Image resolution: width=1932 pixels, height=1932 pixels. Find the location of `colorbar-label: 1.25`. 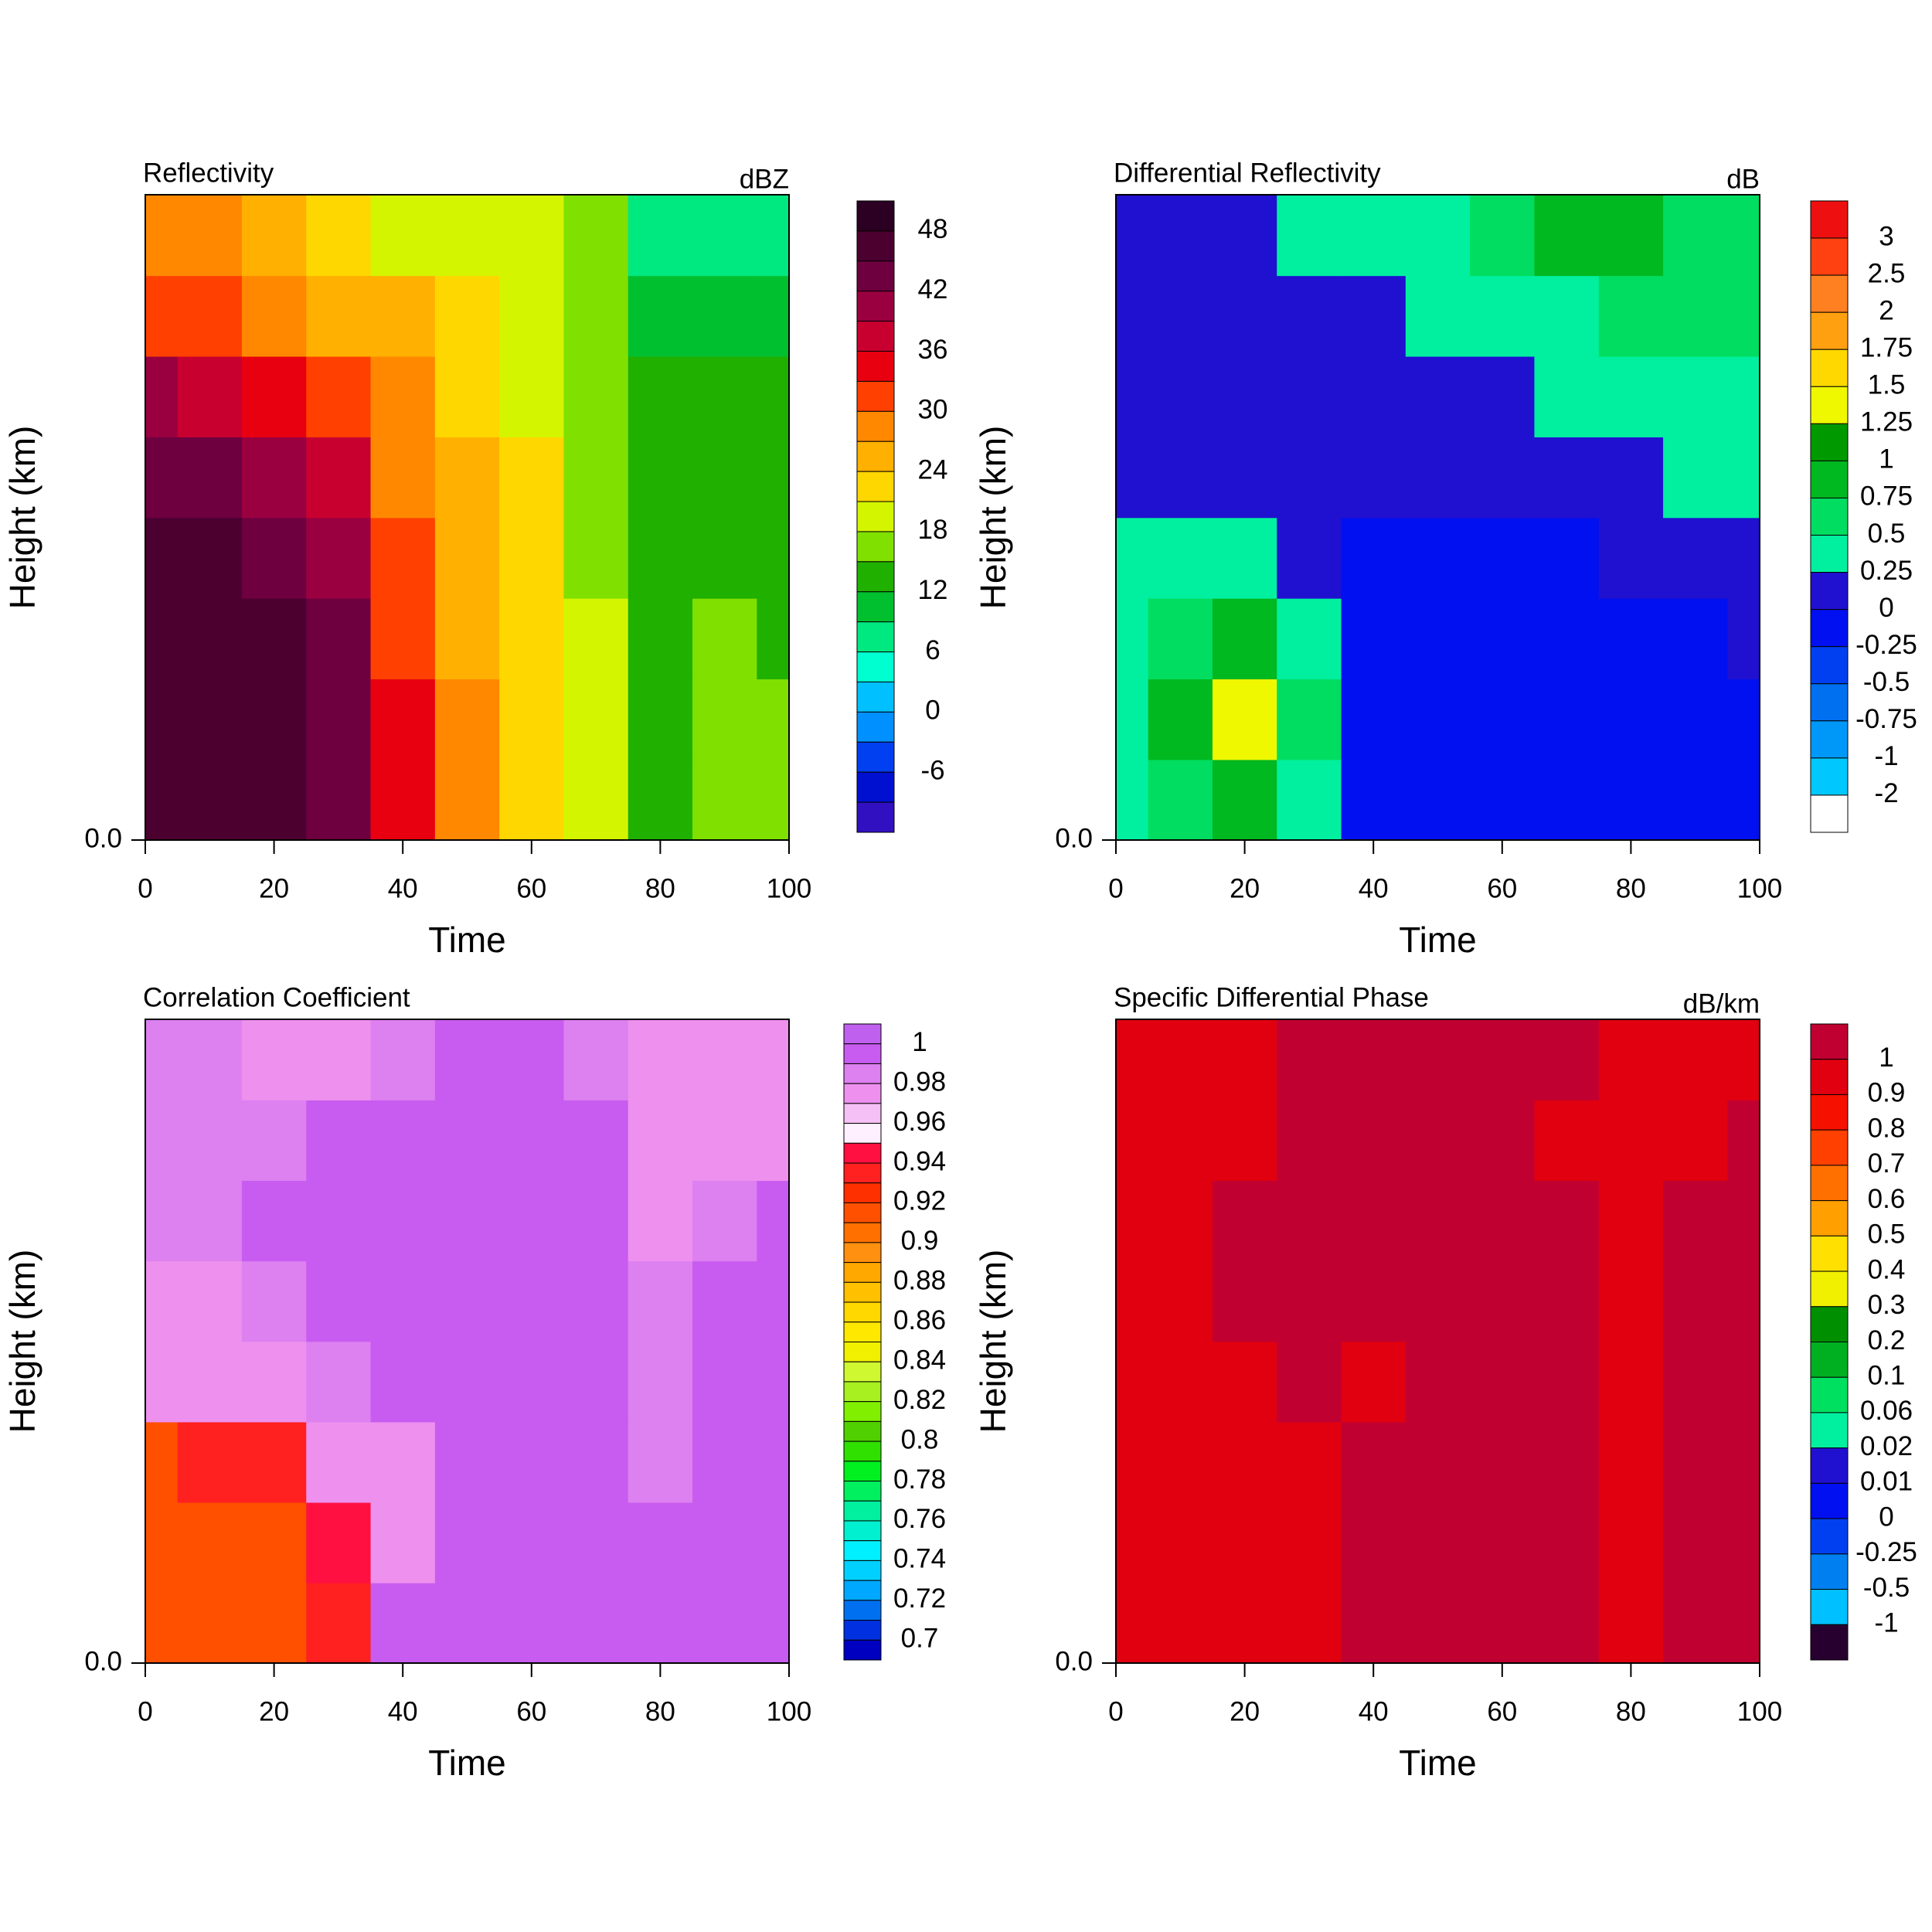

colorbar-label: 1.25 is located at coordinates (1886, 422).